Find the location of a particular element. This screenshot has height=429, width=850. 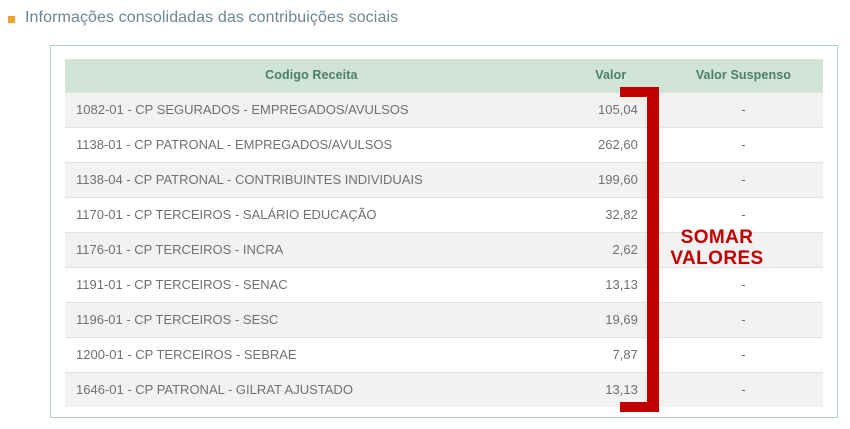

cell-valor: 105,04 is located at coordinates (610, 109).